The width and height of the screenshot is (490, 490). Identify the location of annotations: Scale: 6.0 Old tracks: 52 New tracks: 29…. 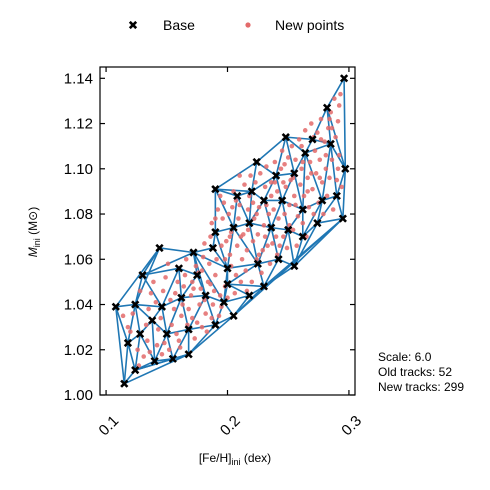
(421, 372).